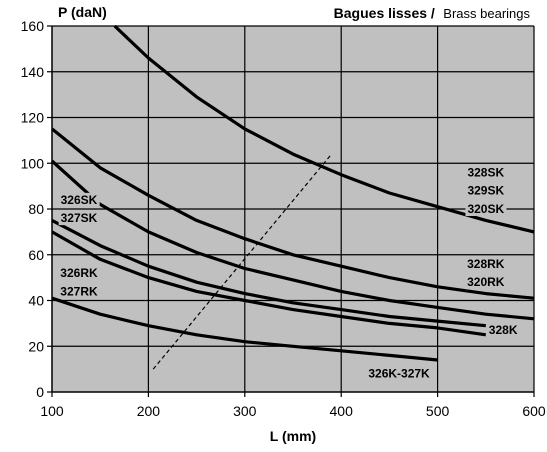 This screenshot has height=452, width=547. I want to click on curve-label: 328RK, so click(486, 264).